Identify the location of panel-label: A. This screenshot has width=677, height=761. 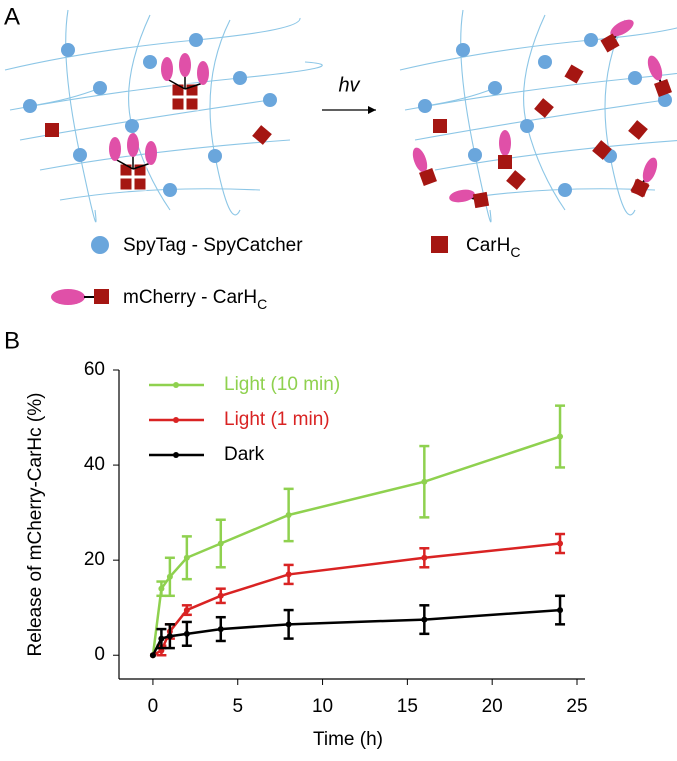
(12, 16).